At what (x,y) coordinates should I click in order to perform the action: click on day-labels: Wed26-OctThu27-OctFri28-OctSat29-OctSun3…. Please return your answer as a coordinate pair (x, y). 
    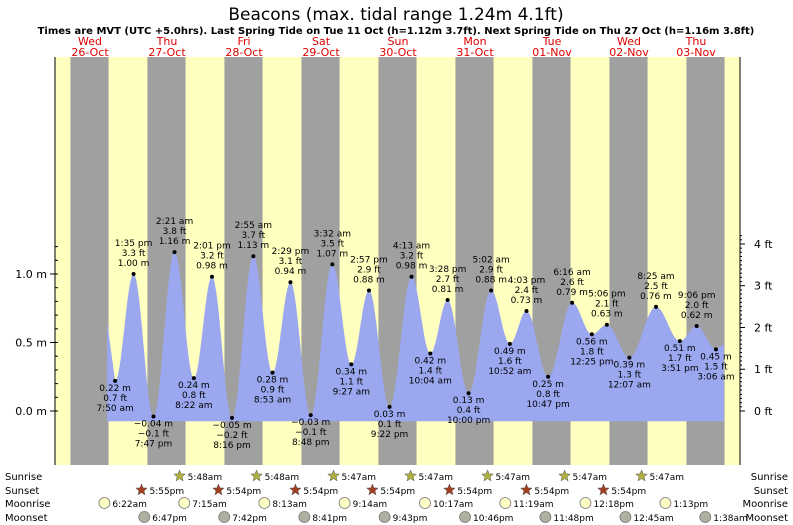
    Looking at the image, I should click on (393, 47).